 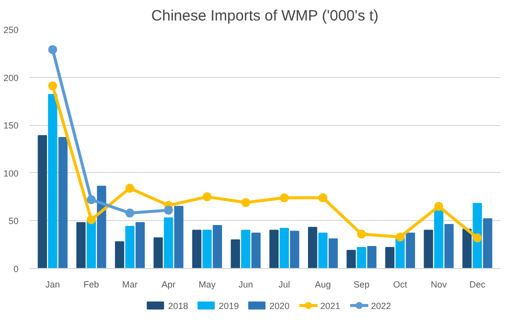 I want to click on x-tick-label: Sep, so click(x=362, y=285).